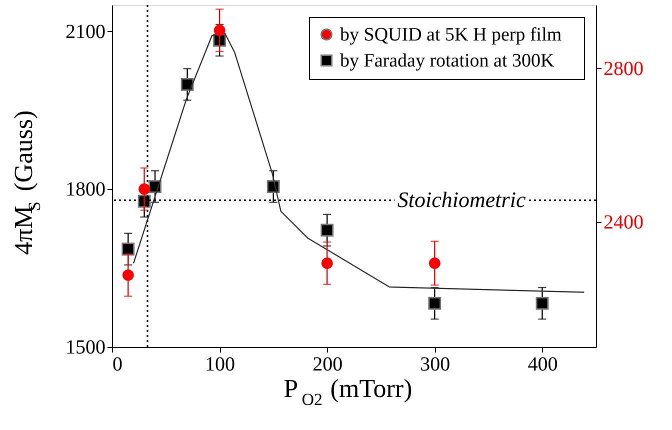 The image size is (672, 430). What do you see at coordinates (451, 35) in the screenshot?
I see `legend-label: by SQUID at 5K H perp film` at bounding box center [451, 35].